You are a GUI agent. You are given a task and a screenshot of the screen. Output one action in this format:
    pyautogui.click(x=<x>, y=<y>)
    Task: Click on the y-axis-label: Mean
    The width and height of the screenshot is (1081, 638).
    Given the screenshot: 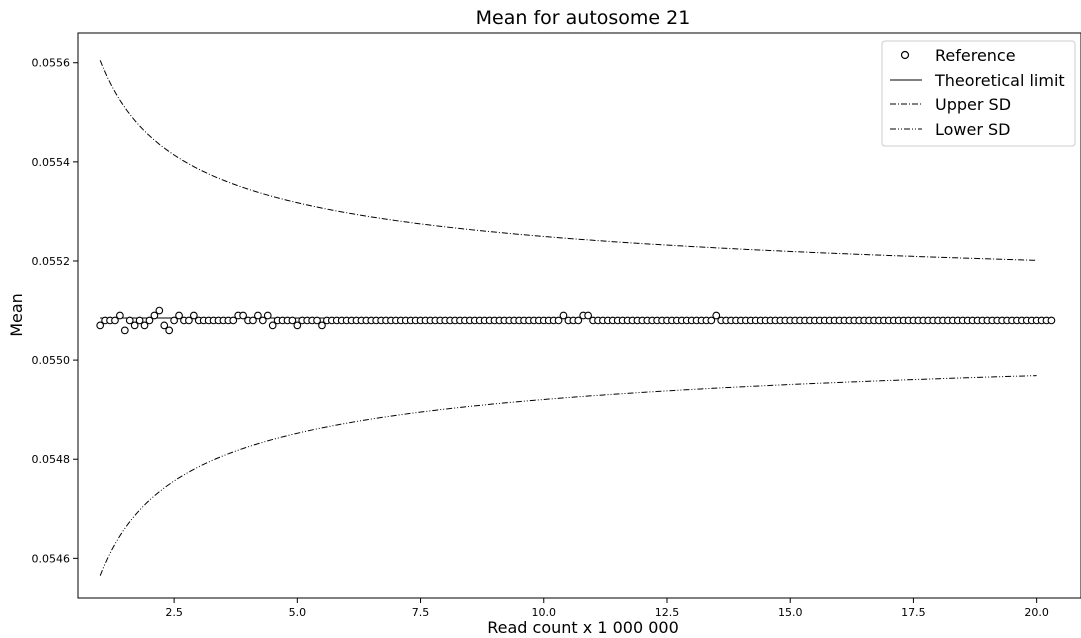 What is the action you would take?
    pyautogui.click(x=16, y=315)
    